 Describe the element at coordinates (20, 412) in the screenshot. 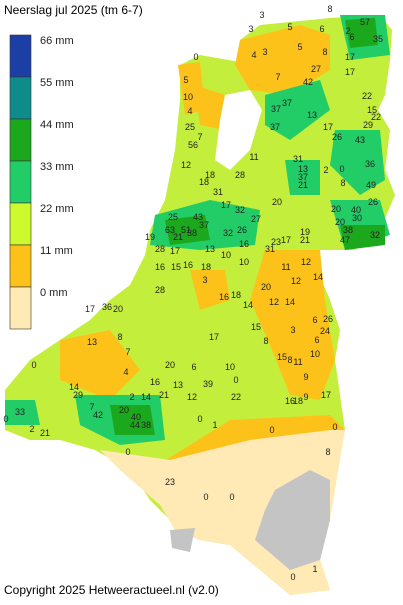

I see `station-value: 33` at that location.